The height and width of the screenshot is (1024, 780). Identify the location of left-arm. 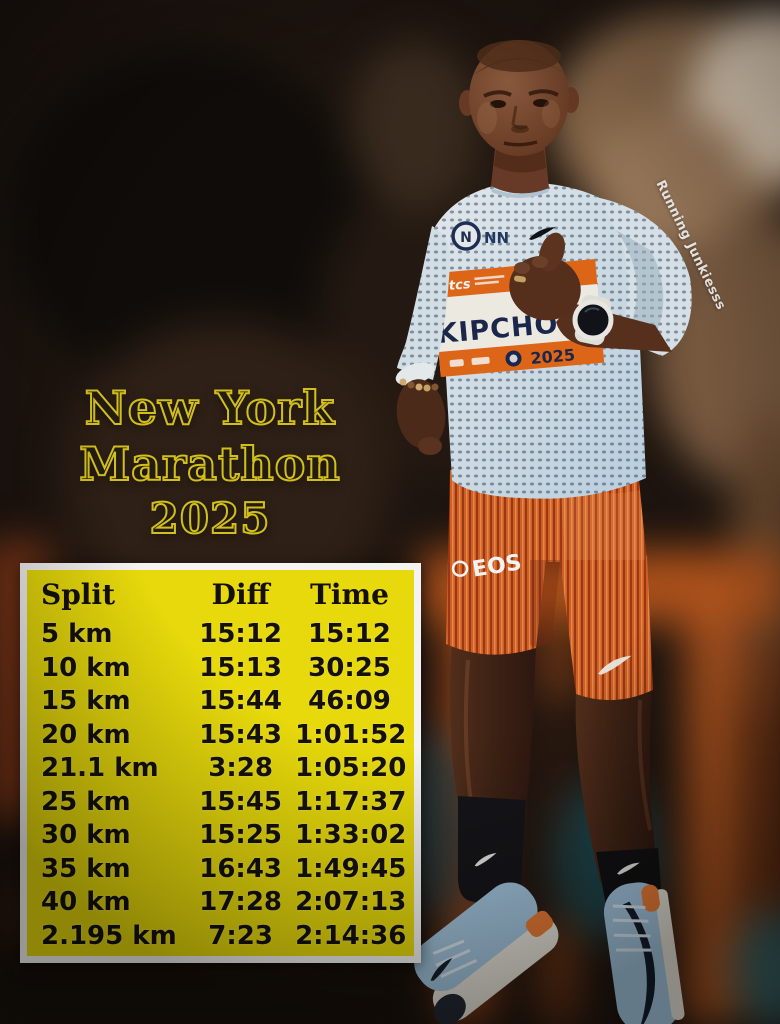
(422, 340).